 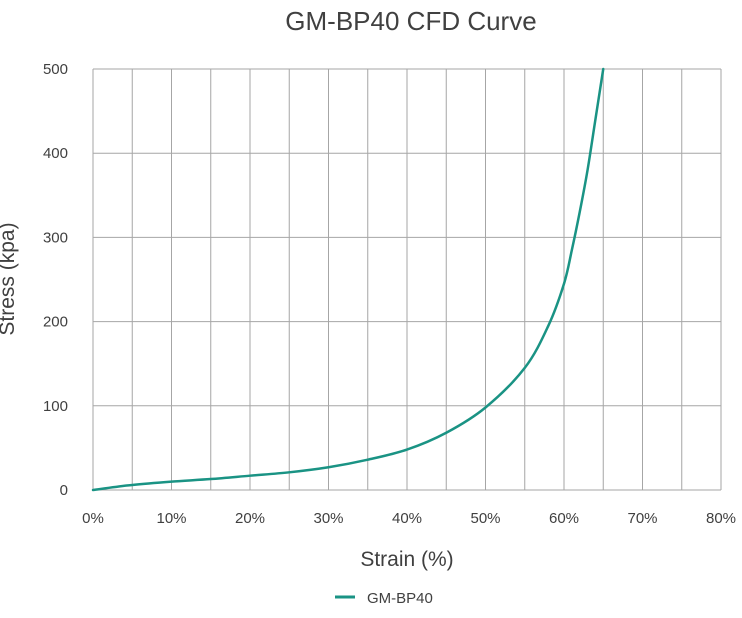 I want to click on x-tick-label: 30%, so click(x=328, y=518).